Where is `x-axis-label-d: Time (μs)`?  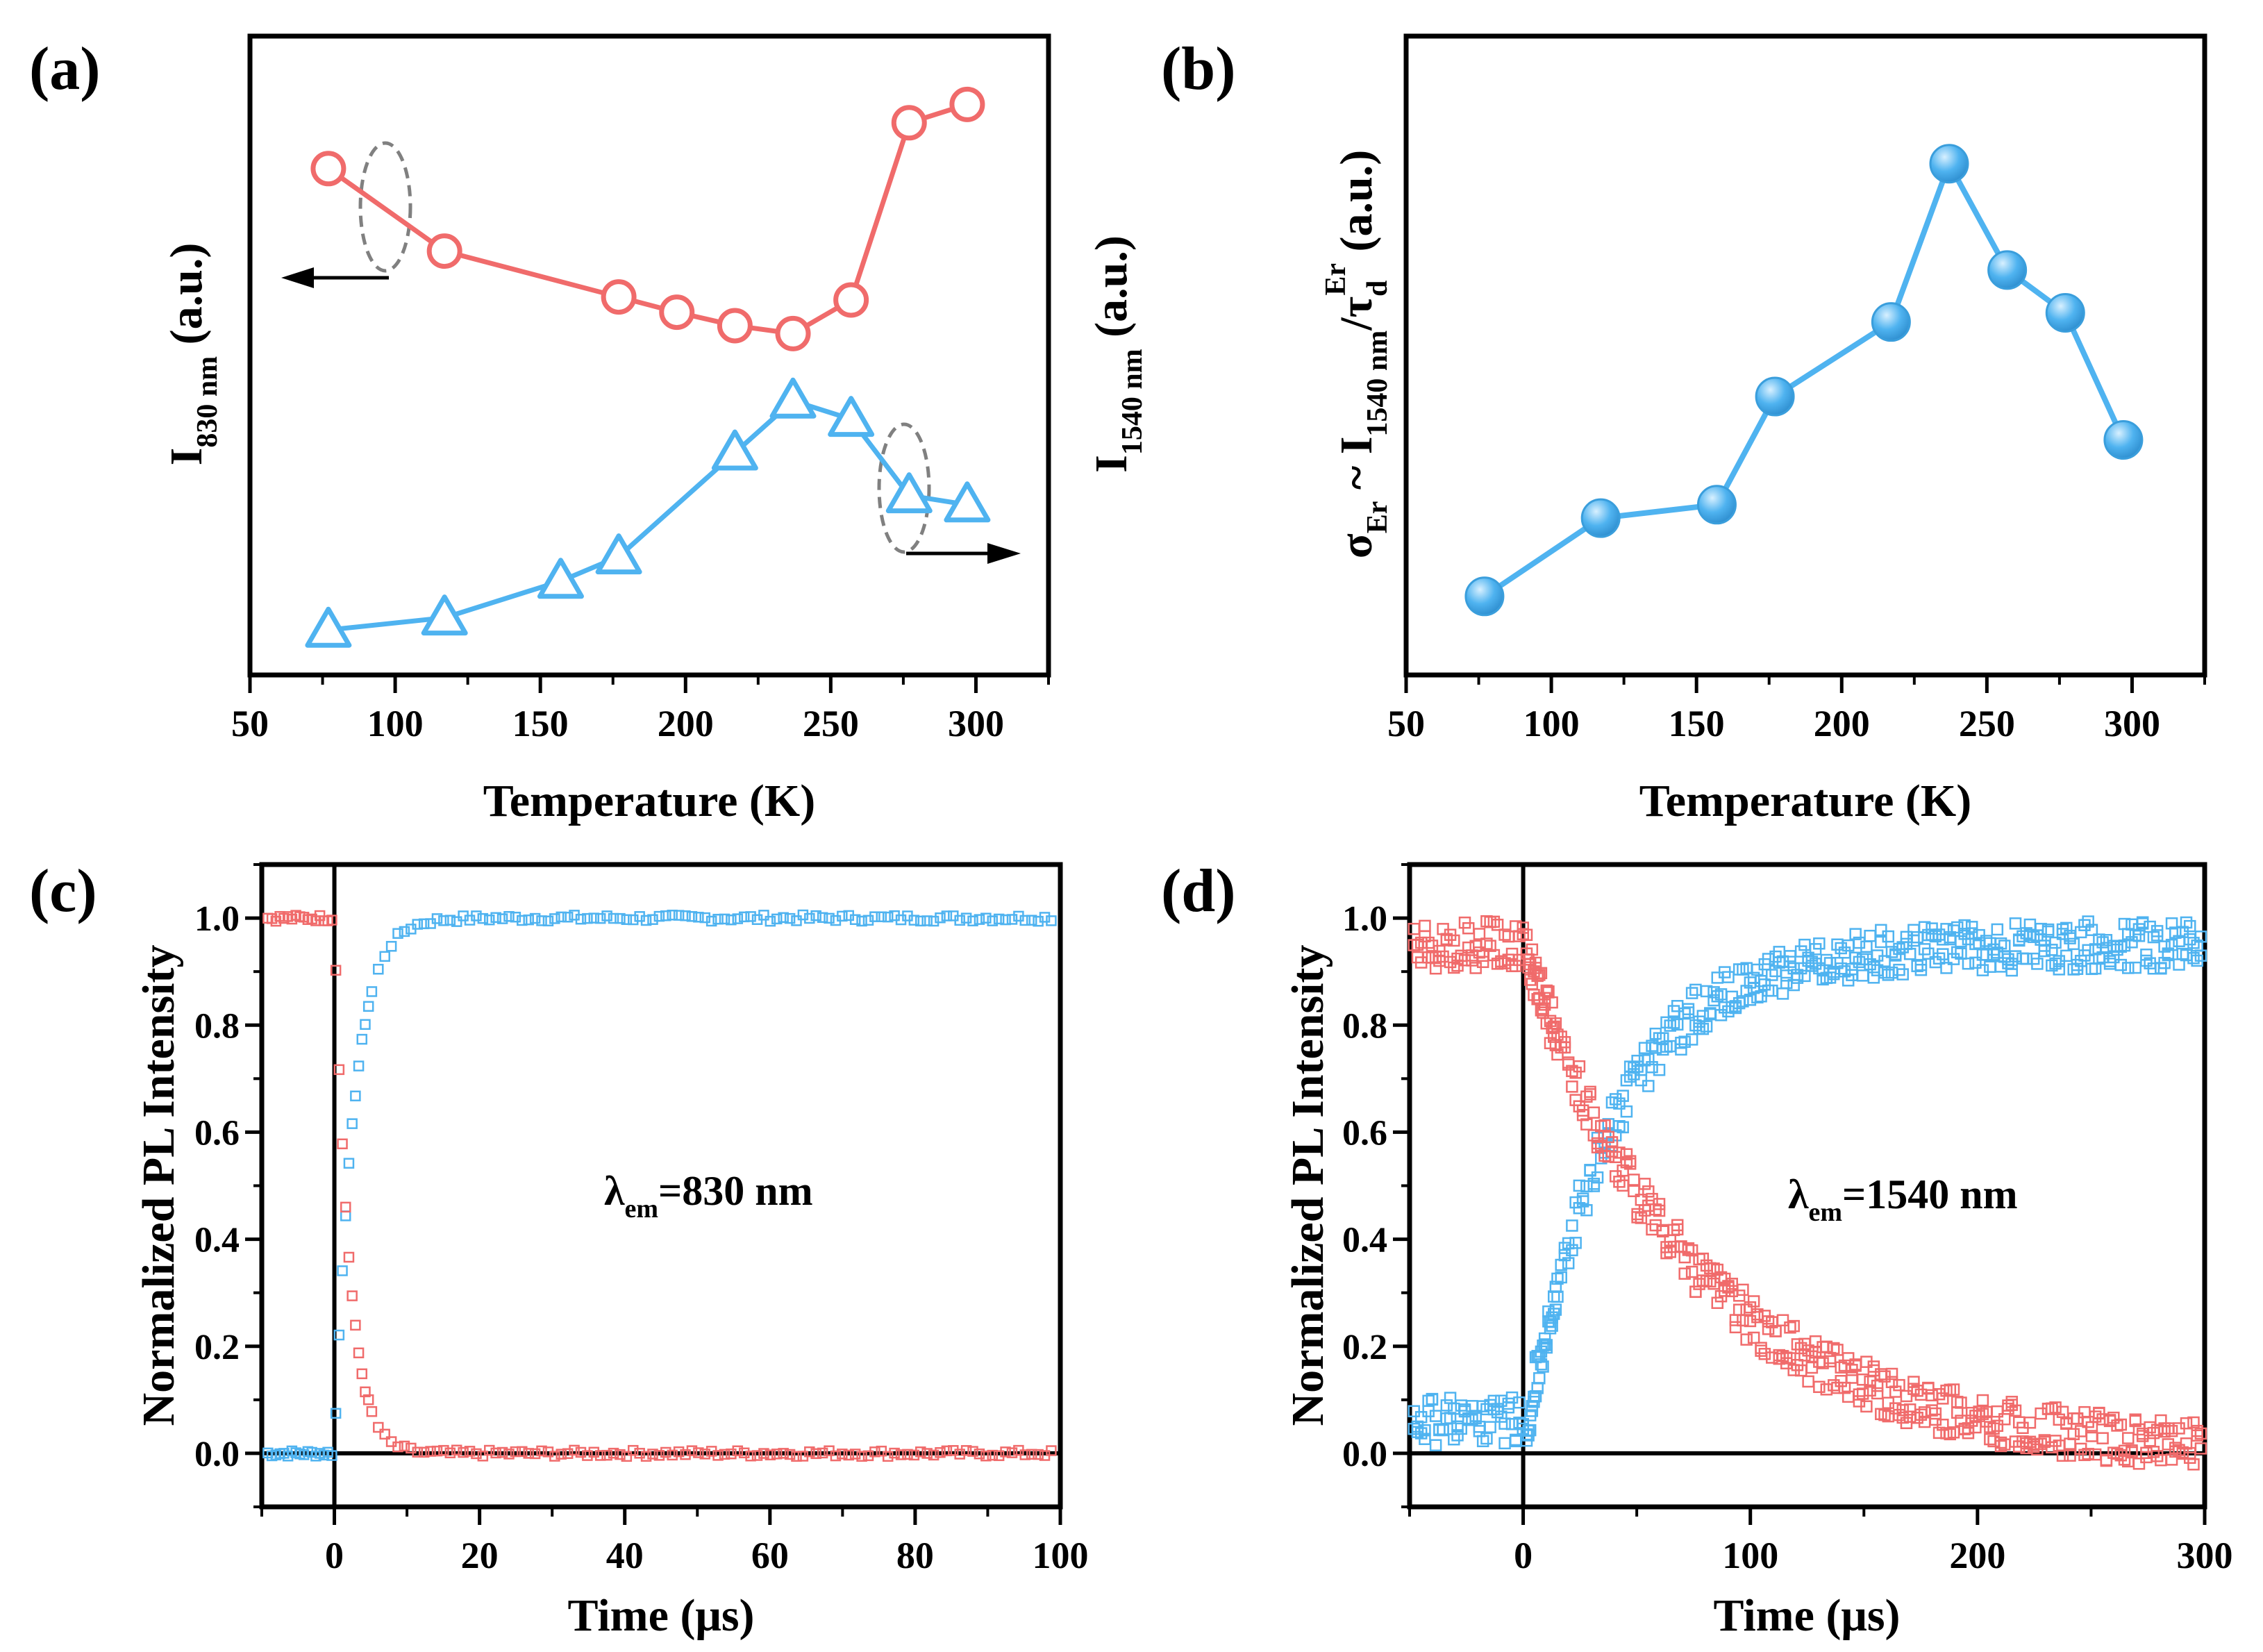
x-axis-label-d: Time (μs) is located at coordinates (1807, 1616).